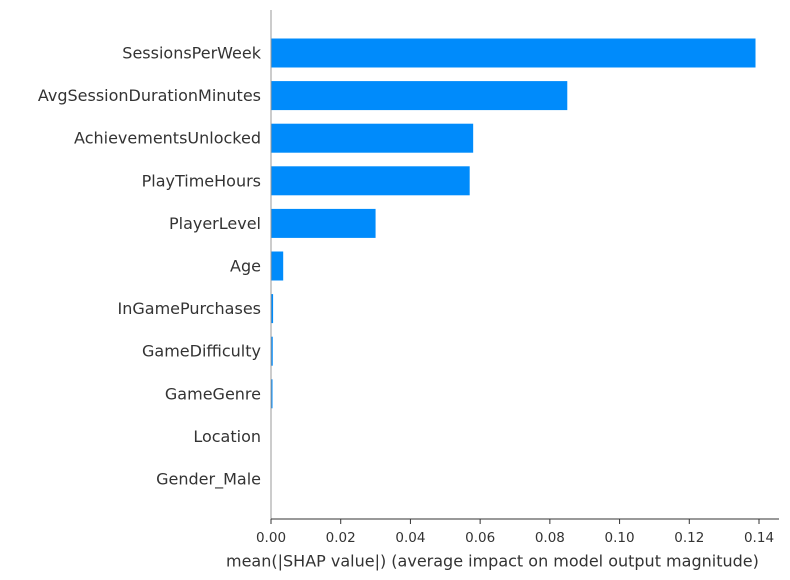 The image size is (790, 580). Describe the element at coordinates (201, 351) in the screenshot. I see `category-label: GameDifficulty` at that location.